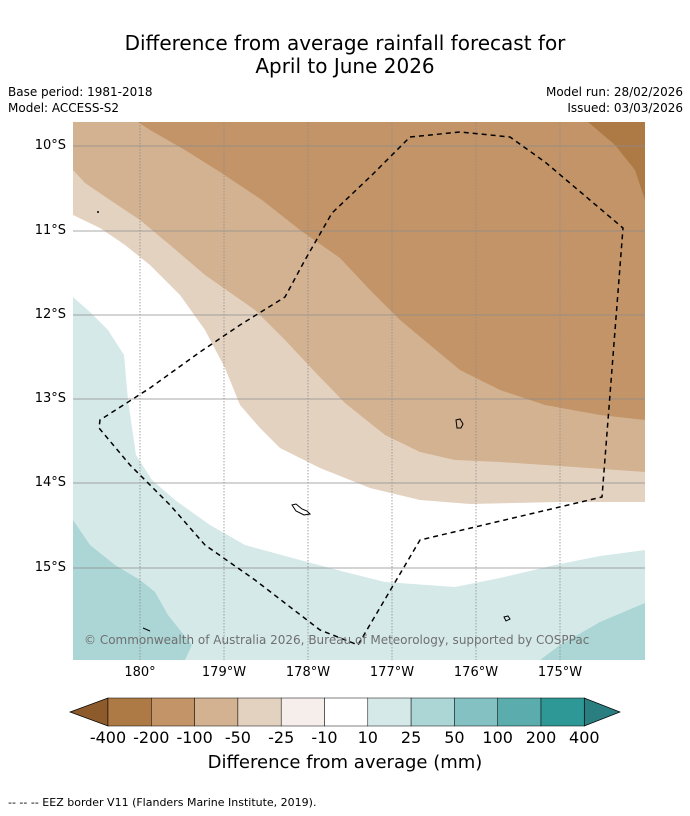  Describe the element at coordinates (625, 108) in the screenshot. I see `issued-text: Issued: 03/03/2026` at that location.